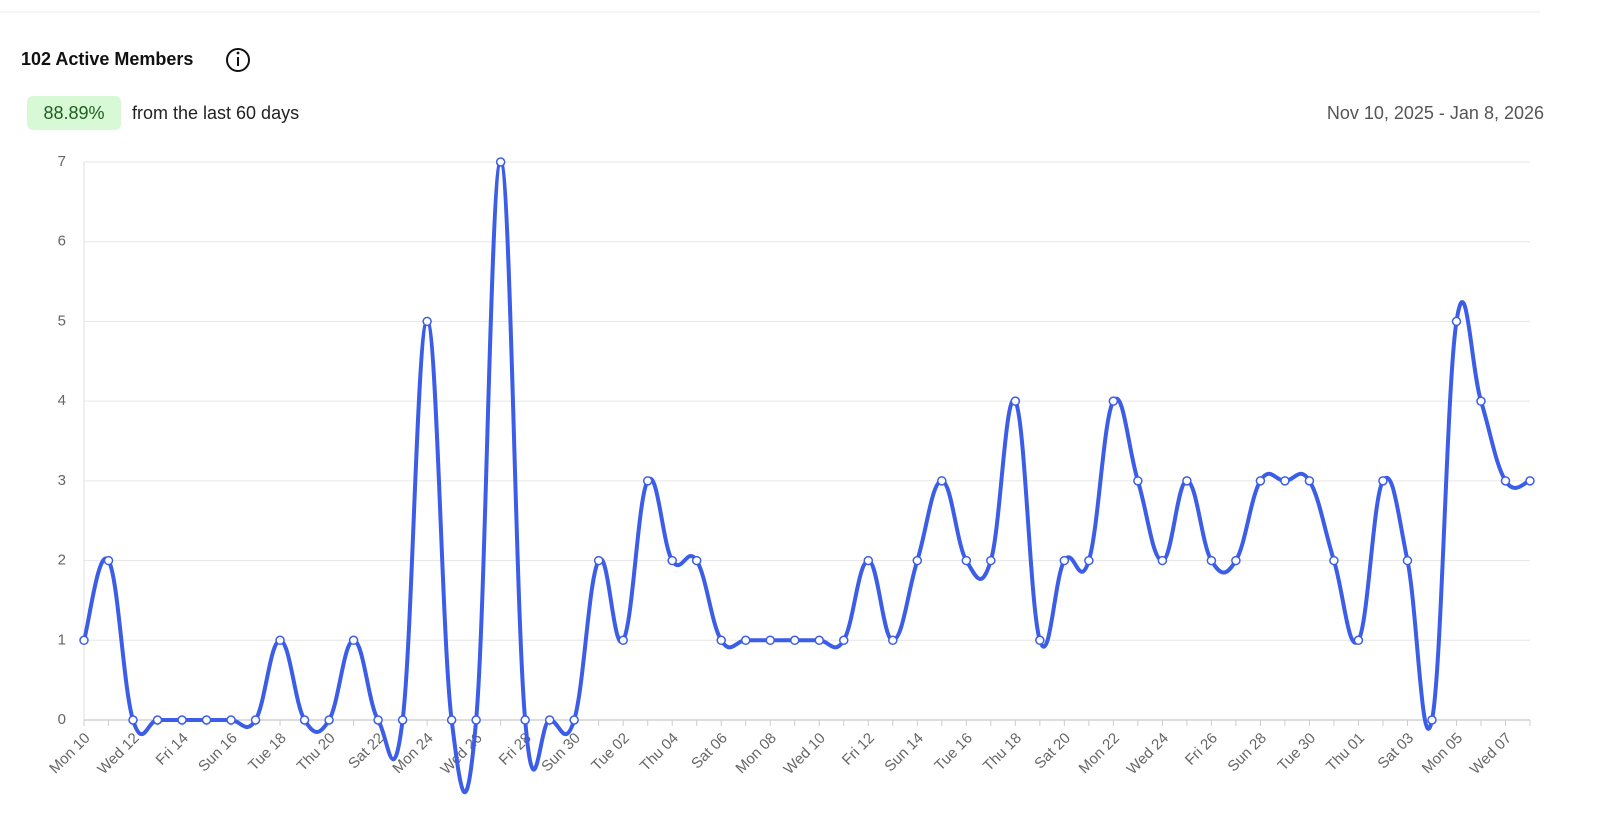 This screenshot has width=1600, height=836. What do you see at coordinates (1247, 753) in the screenshot?
I see `x-tick-label: Sun 28` at bounding box center [1247, 753].